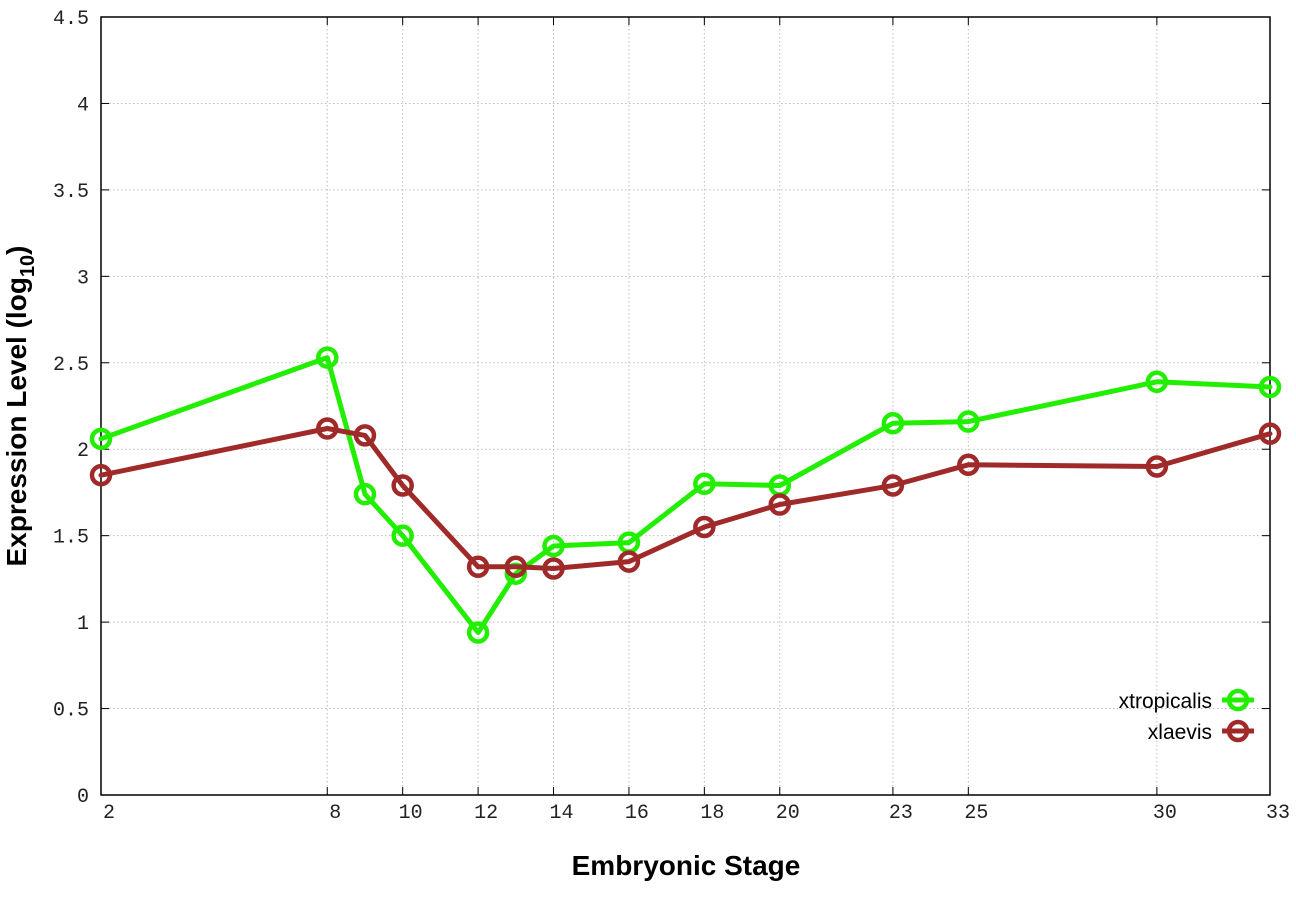 The image size is (1296, 907). Describe the element at coordinates (83, 105) in the screenshot. I see `y-tick-label-8: 4` at that location.